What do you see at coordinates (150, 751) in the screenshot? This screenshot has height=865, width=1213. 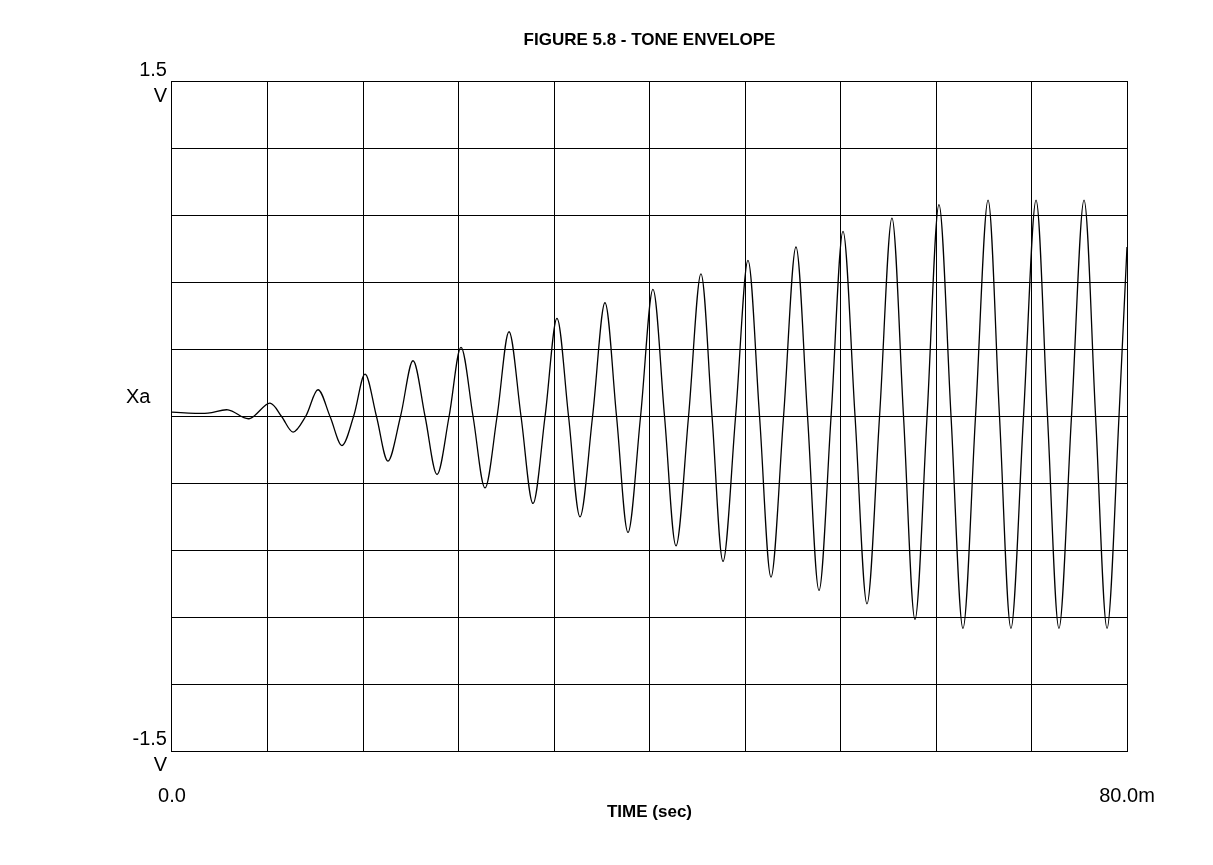 I see `y-tick-label: -1.5 V` at bounding box center [150, 751].